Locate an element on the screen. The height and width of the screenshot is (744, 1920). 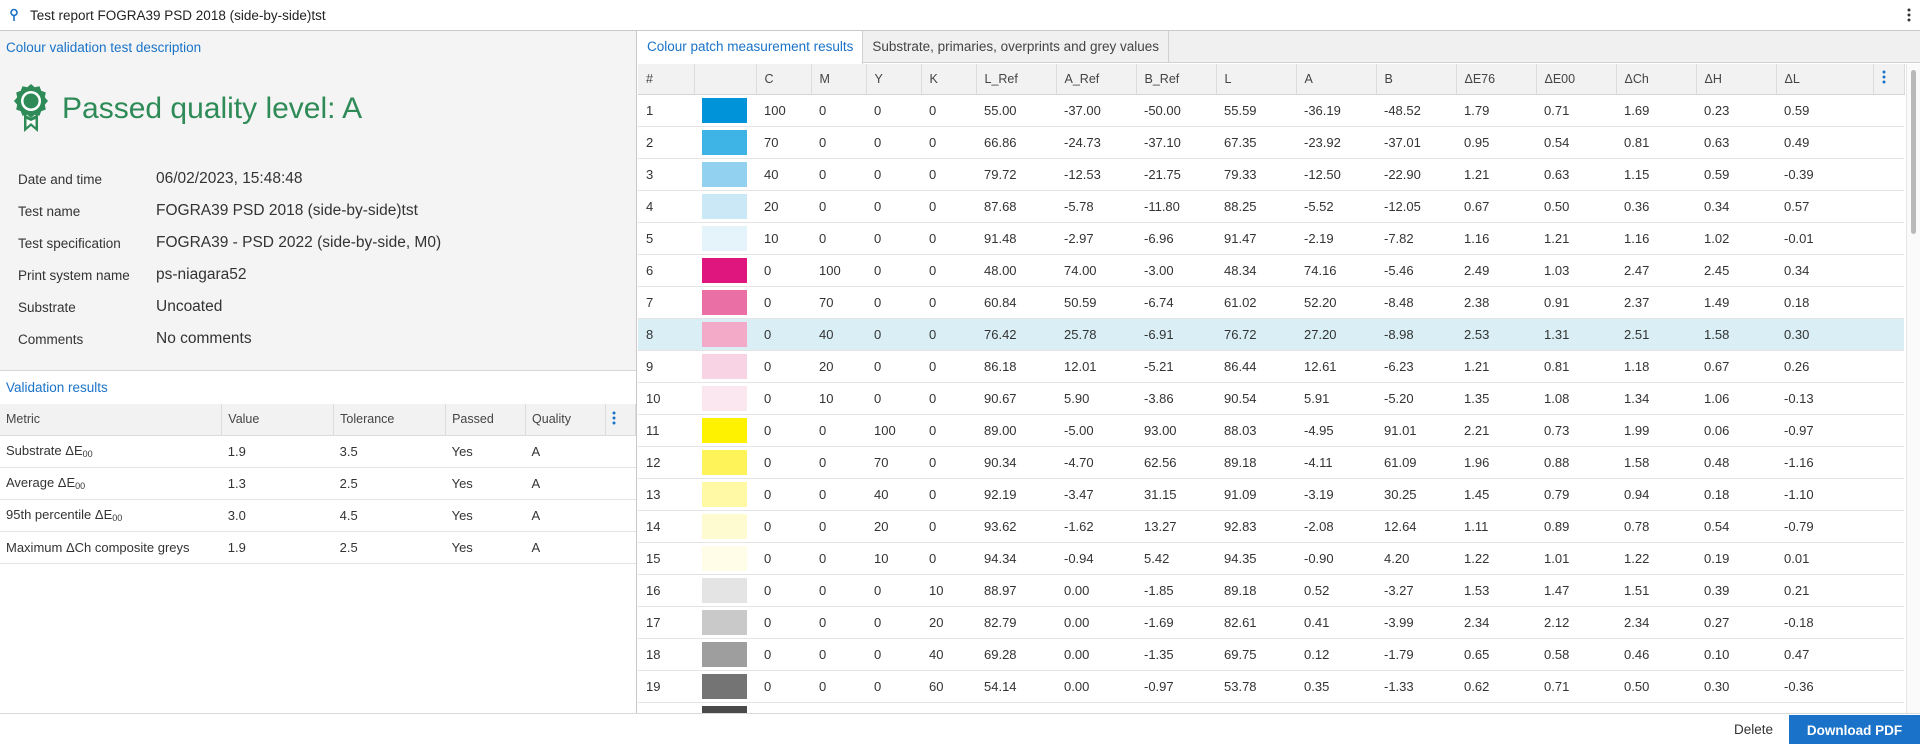
column-header: ΔL is located at coordinates (1825, 79).